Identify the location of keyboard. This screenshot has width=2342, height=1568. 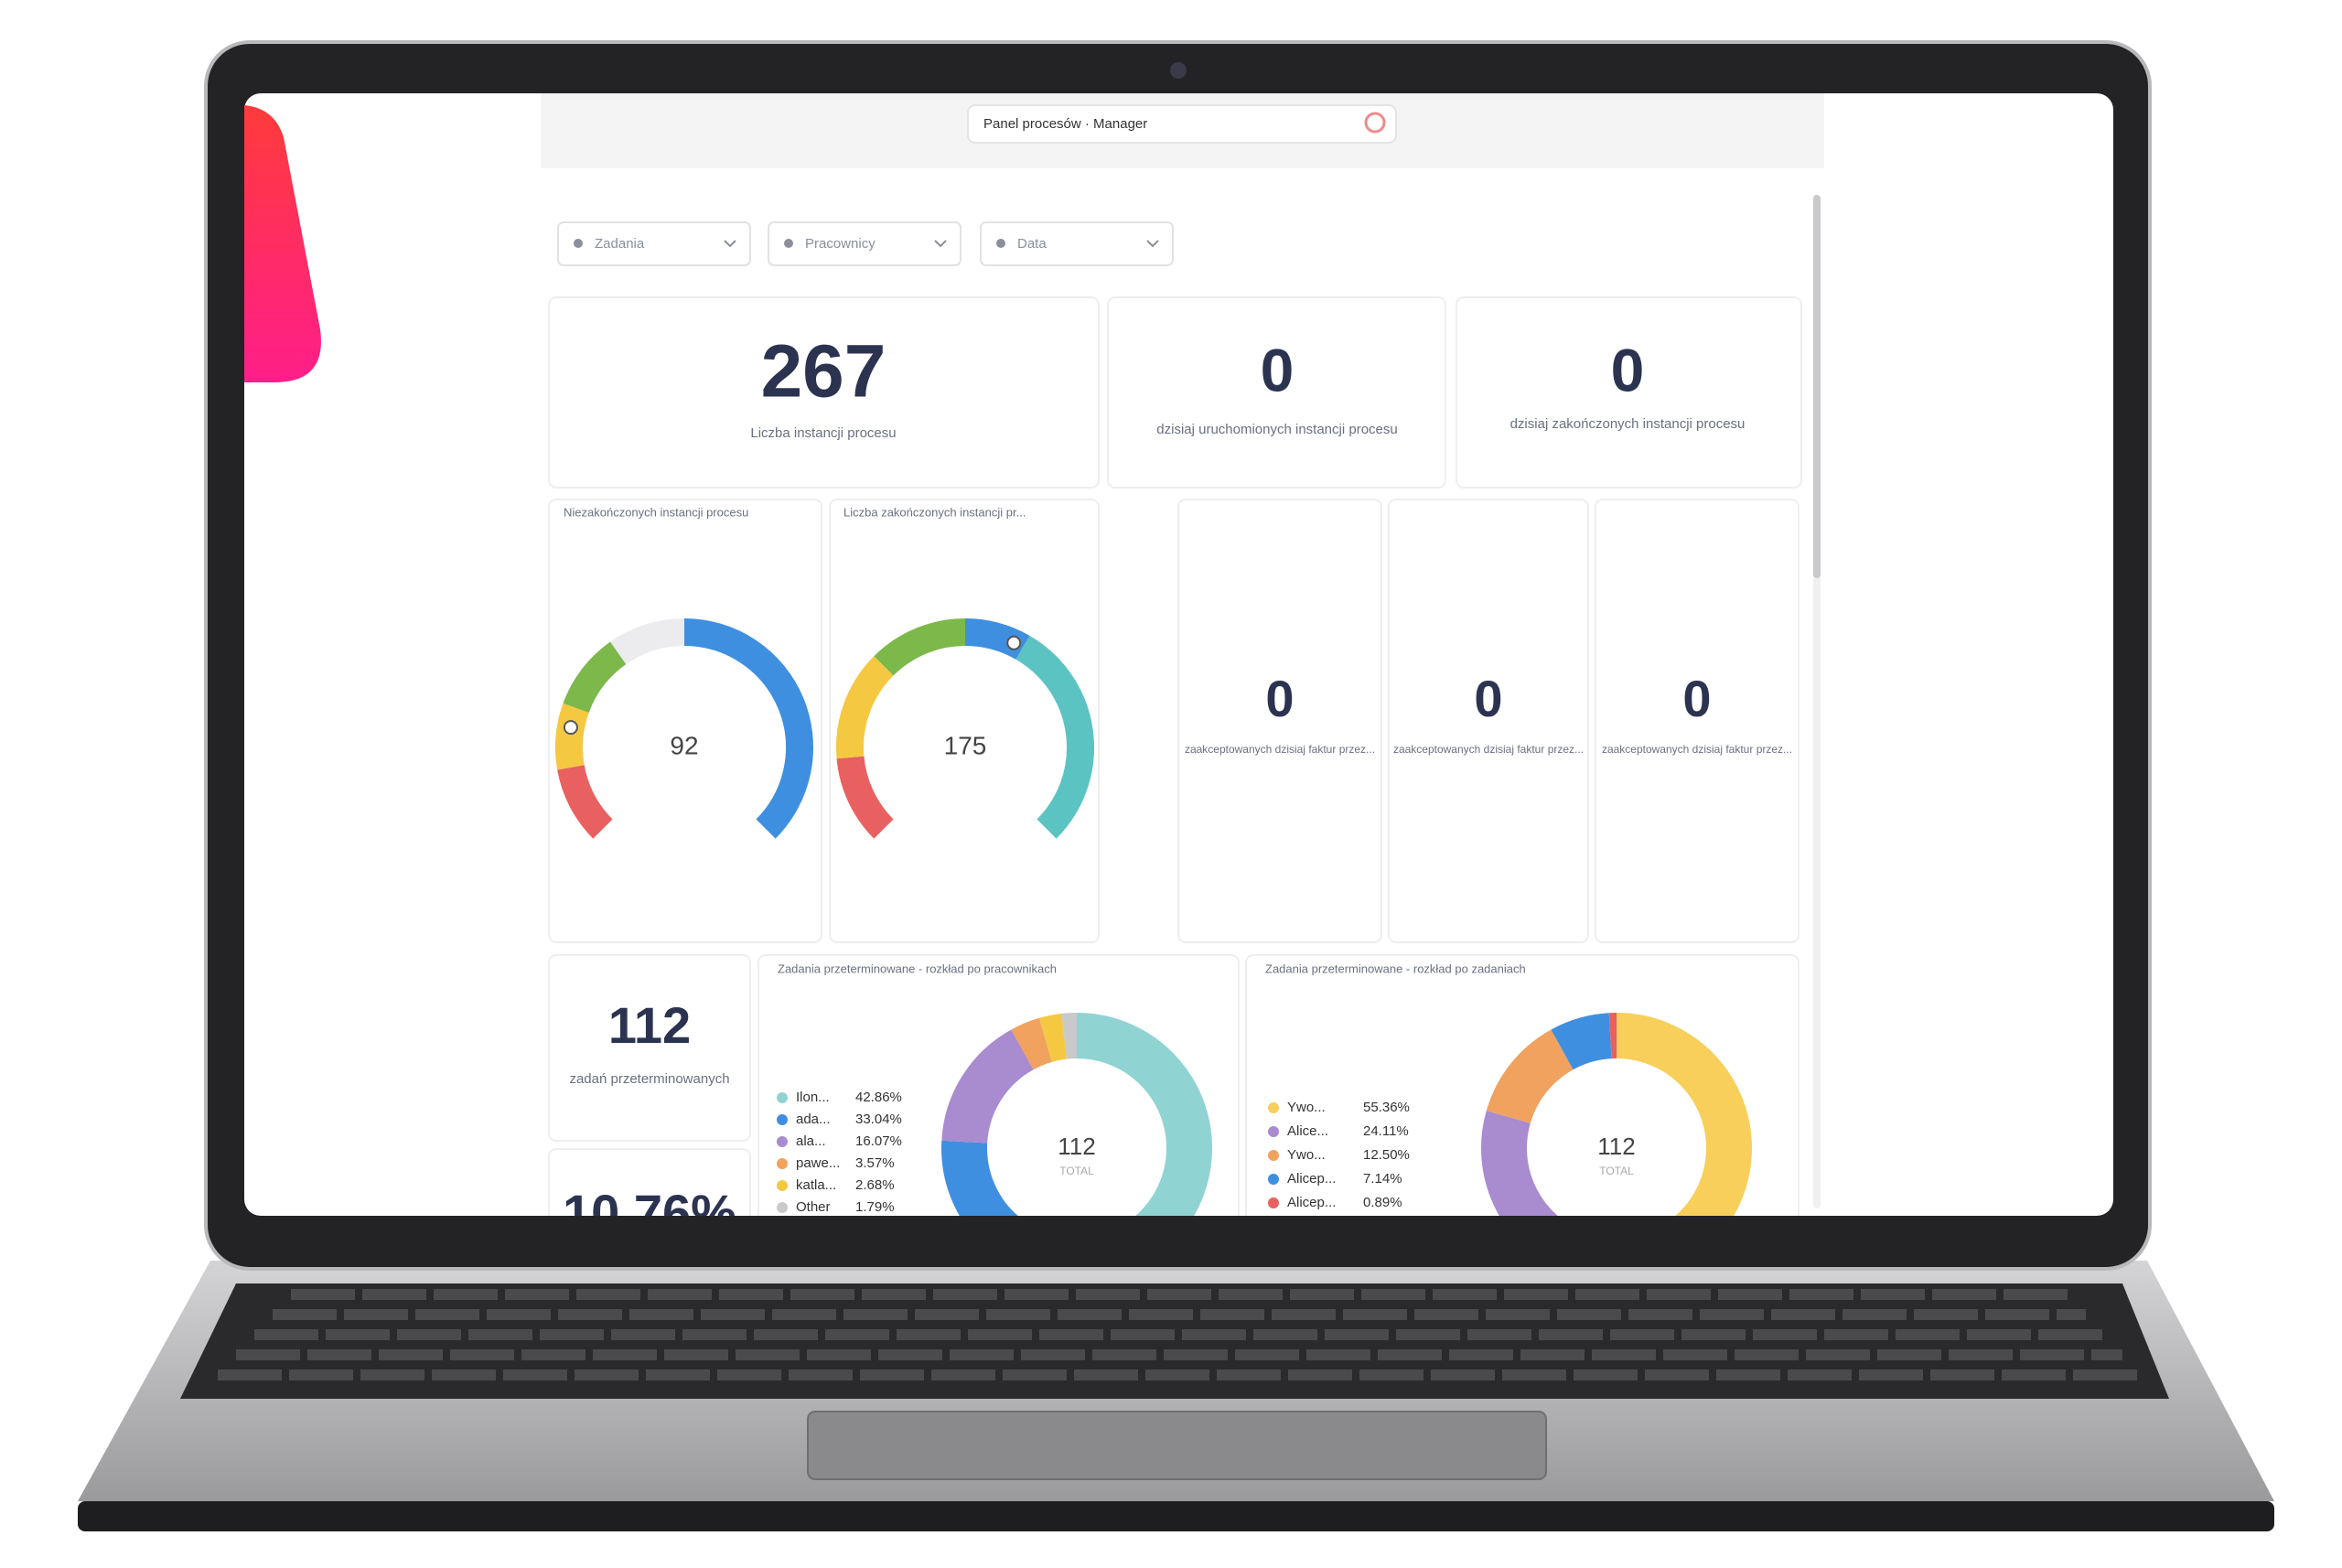
(1174, 1341).